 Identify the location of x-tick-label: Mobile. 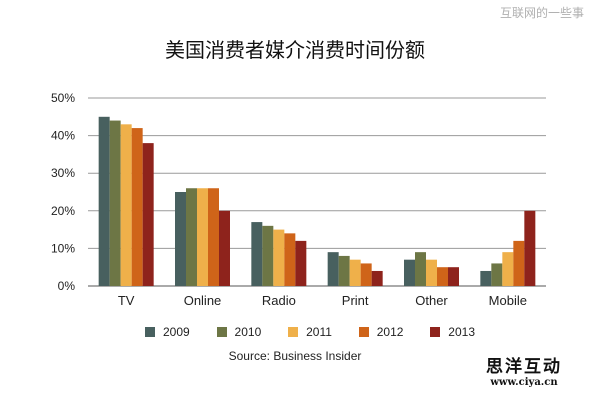
(508, 300).